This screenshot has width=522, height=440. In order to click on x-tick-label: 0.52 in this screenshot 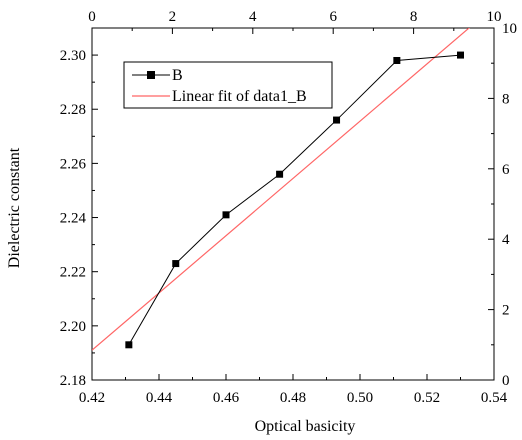, I will do `click(427, 398)`.